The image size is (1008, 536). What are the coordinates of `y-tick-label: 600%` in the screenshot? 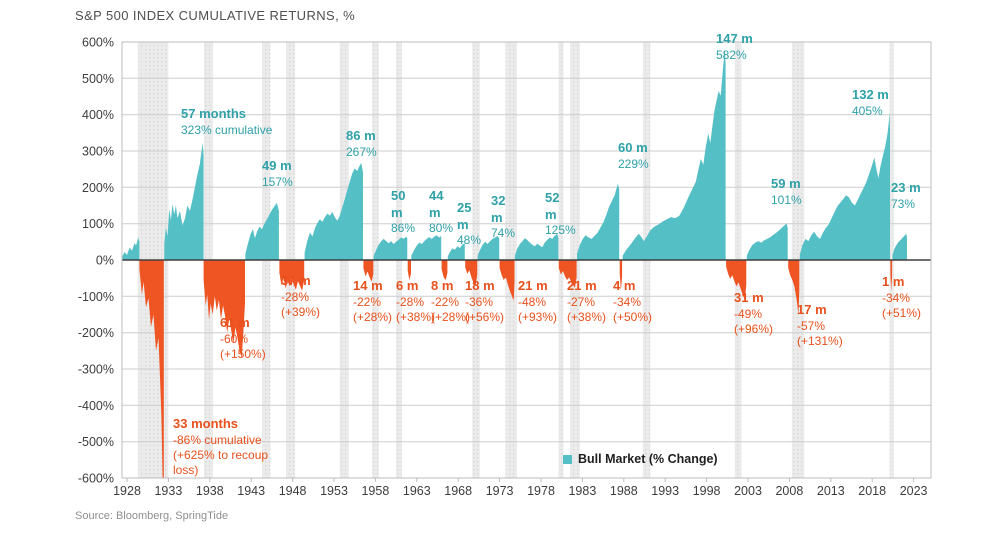 It's located at (98, 43).